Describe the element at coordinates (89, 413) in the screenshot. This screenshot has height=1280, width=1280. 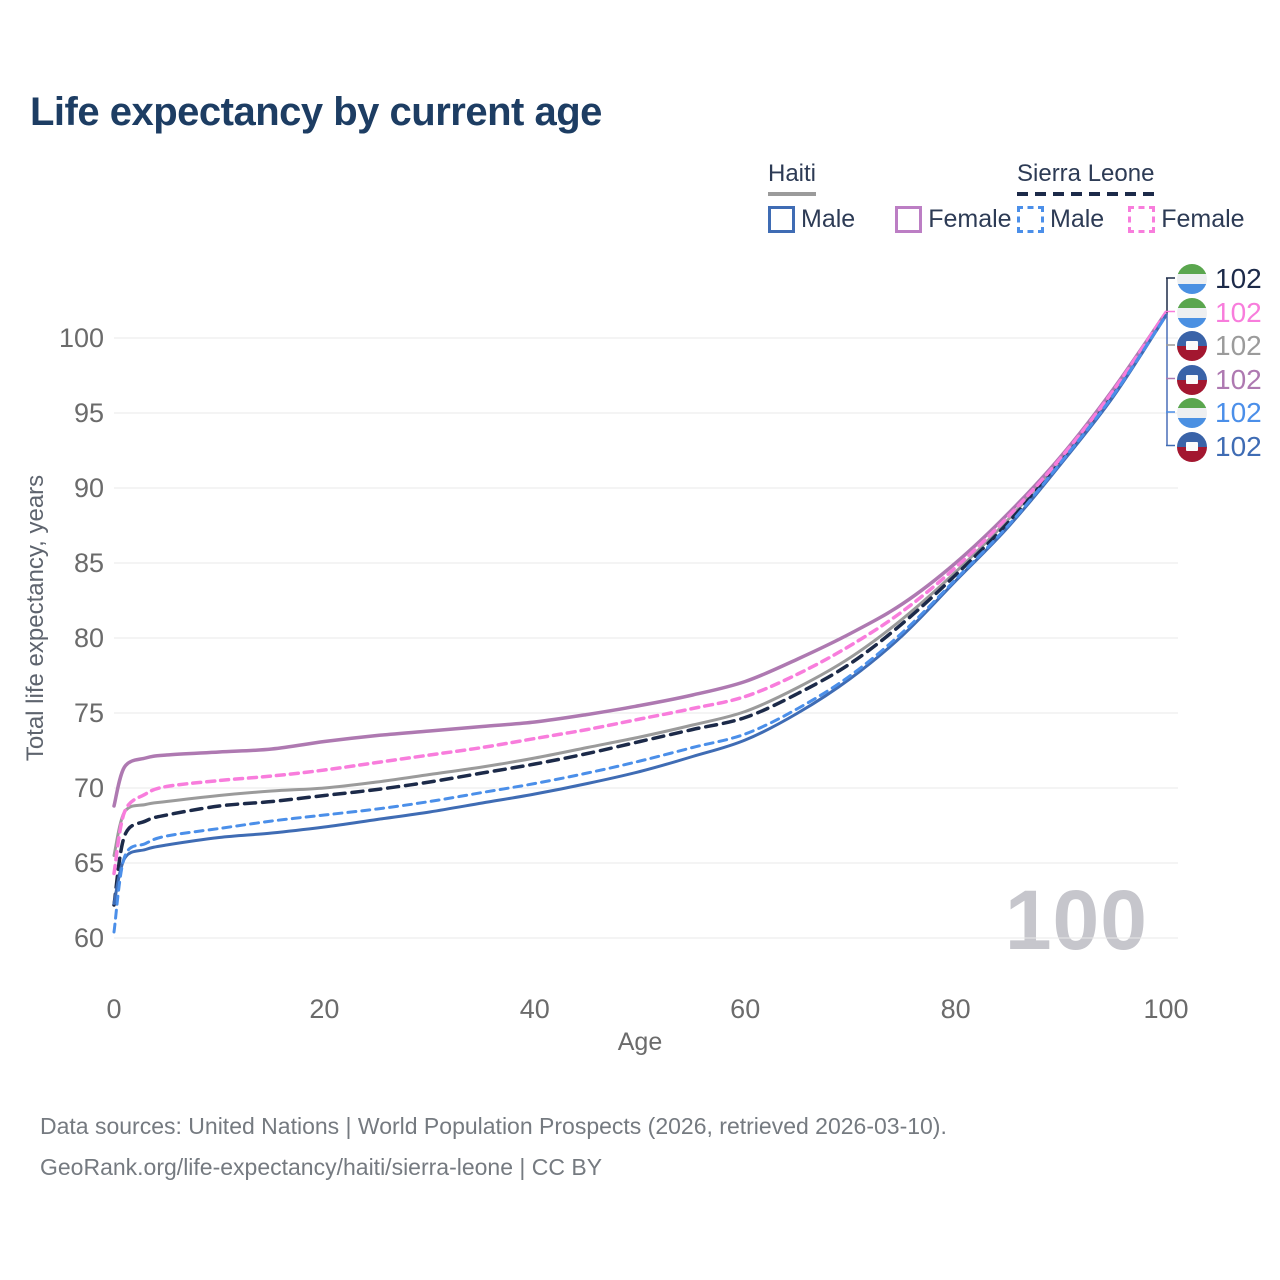
I see `y-tick-label: 95` at that location.